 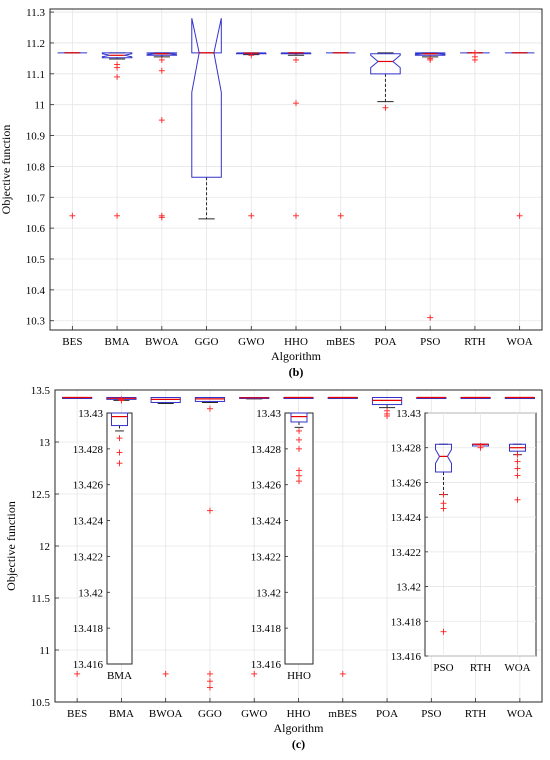 I want to click on xtick-label: POA, so click(x=385, y=342).